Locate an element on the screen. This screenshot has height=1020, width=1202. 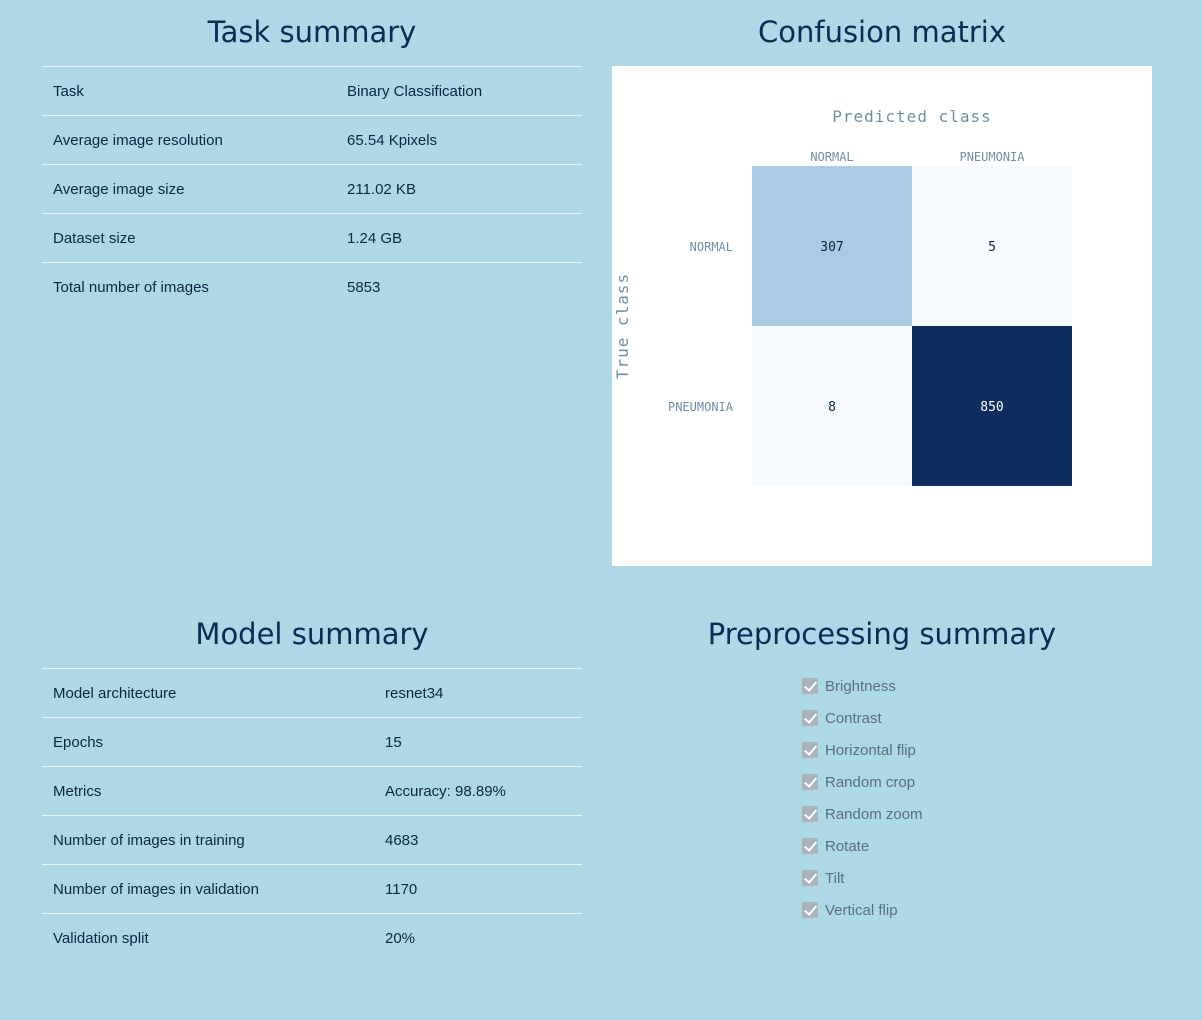
preprocessing-item: Vertical flip is located at coordinates (952, 910).